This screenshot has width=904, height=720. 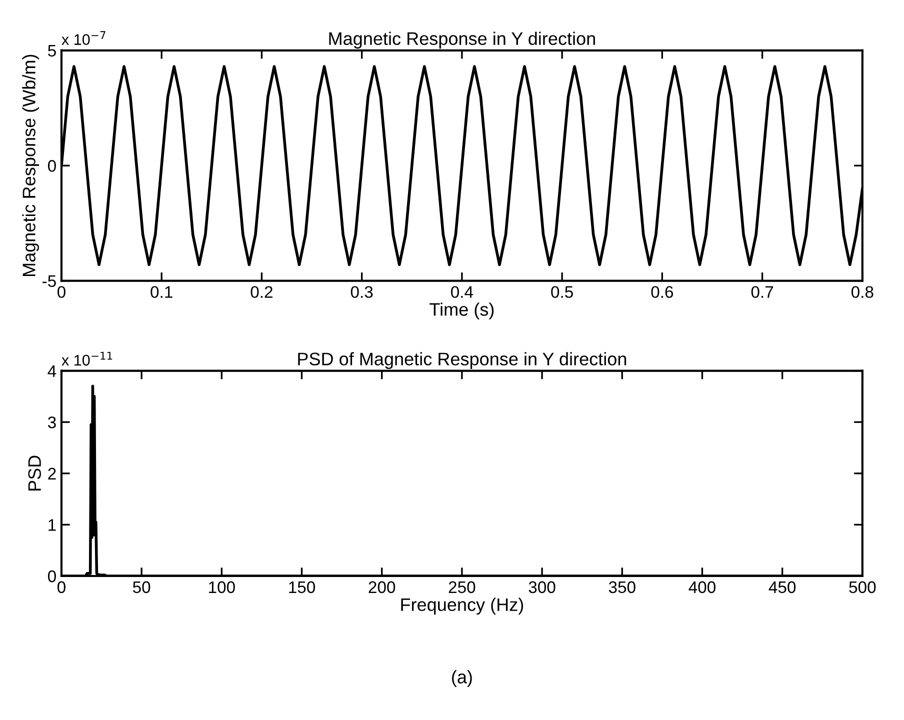 What do you see at coordinates (52, 371) in the screenshot?
I see `y-tick-label: 4` at bounding box center [52, 371].